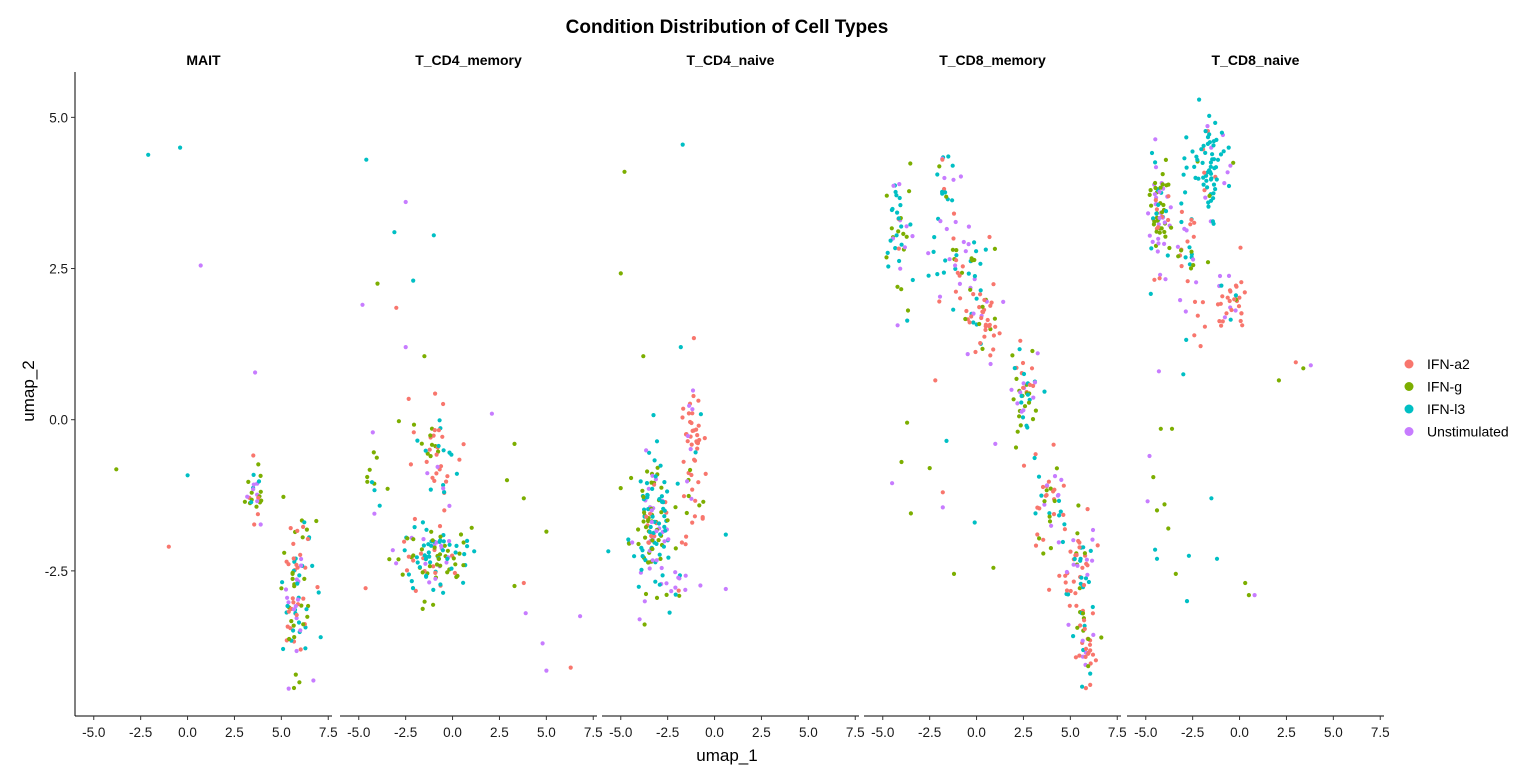 Image resolution: width=1536 pixels, height=781 pixels. Describe the element at coordinates (727, 27) in the screenshot. I see `chart-title: Condition Distribution of Cell Types` at that location.